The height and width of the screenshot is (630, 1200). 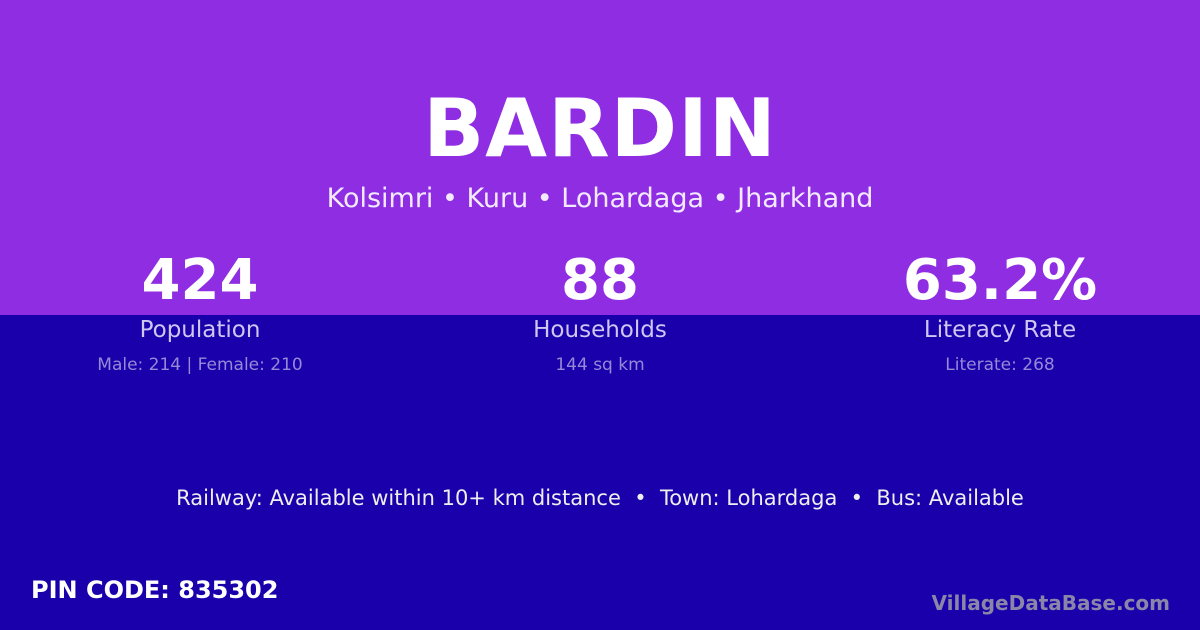 I want to click on stat-value: 424, so click(x=200, y=280).